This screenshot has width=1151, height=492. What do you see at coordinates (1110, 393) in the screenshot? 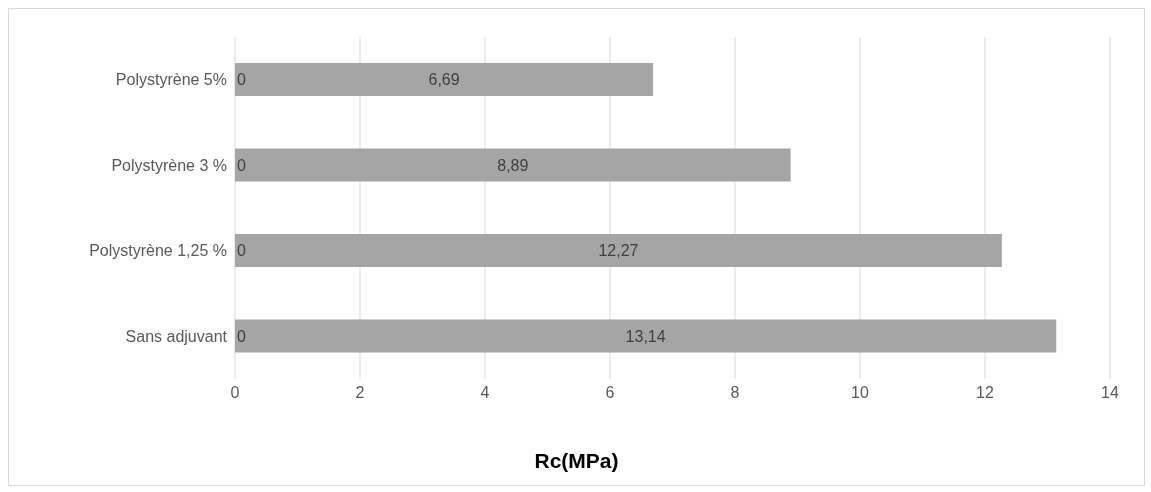
I see `x-tick-label: 14` at bounding box center [1110, 393].